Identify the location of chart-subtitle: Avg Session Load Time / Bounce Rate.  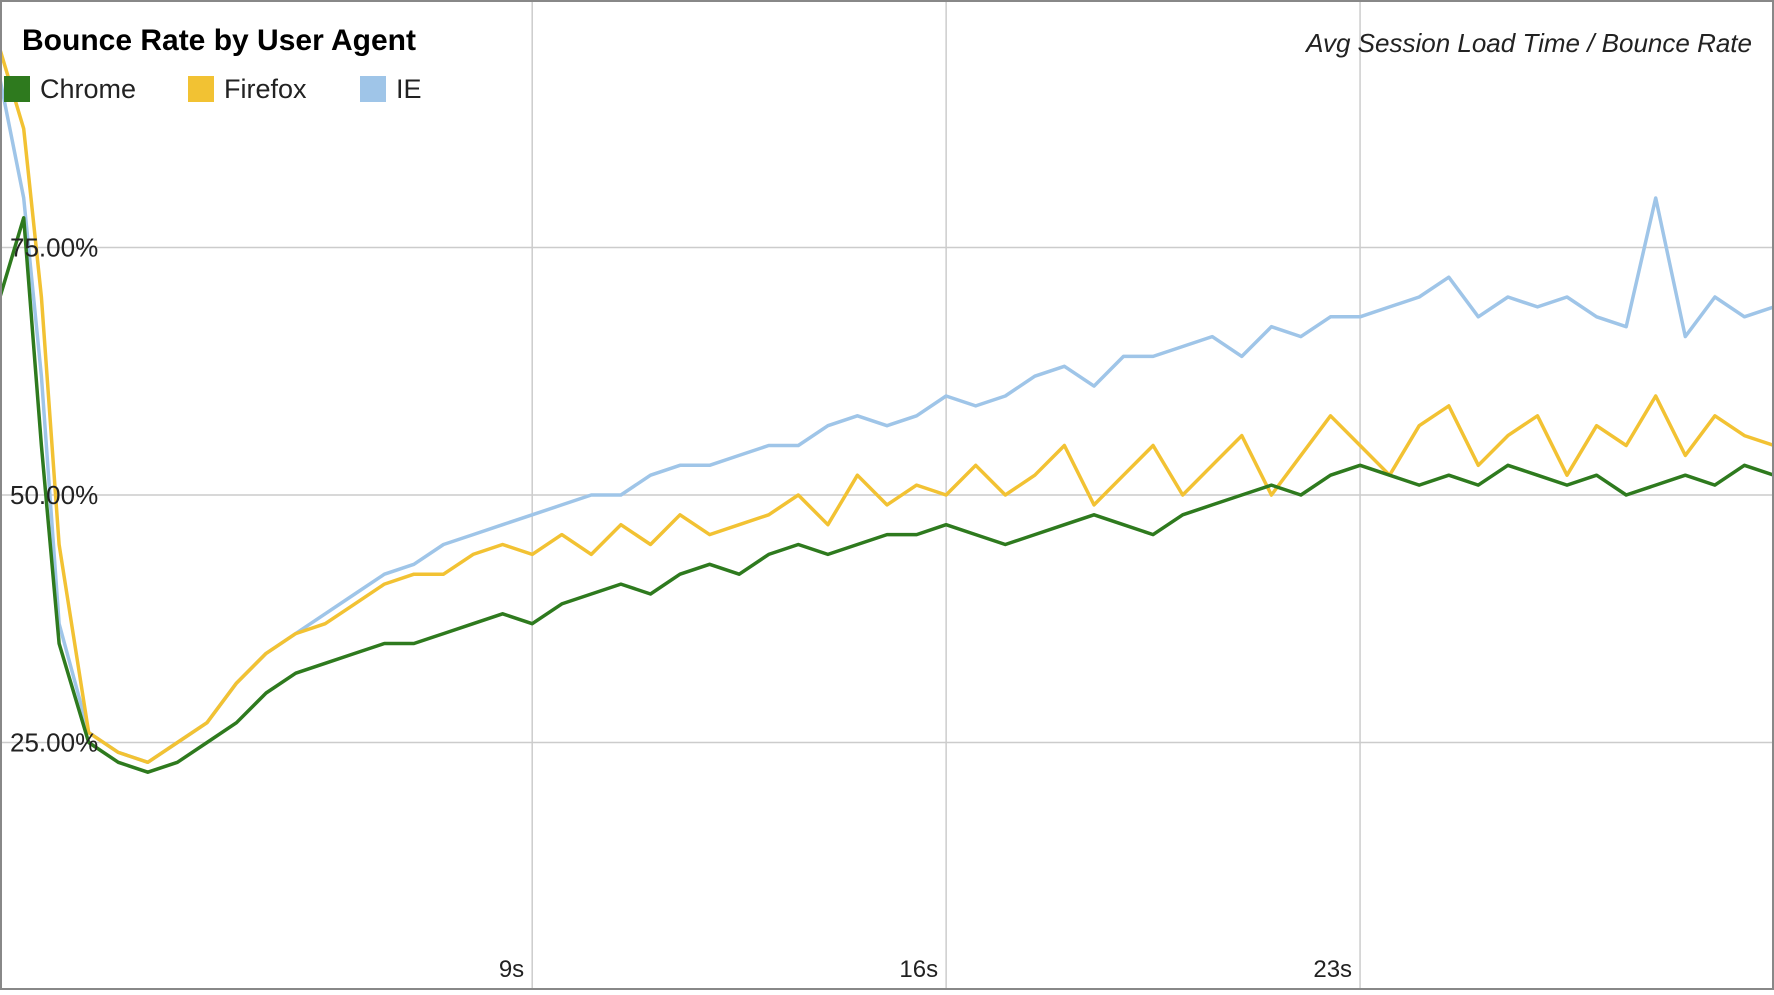
(1528, 43).